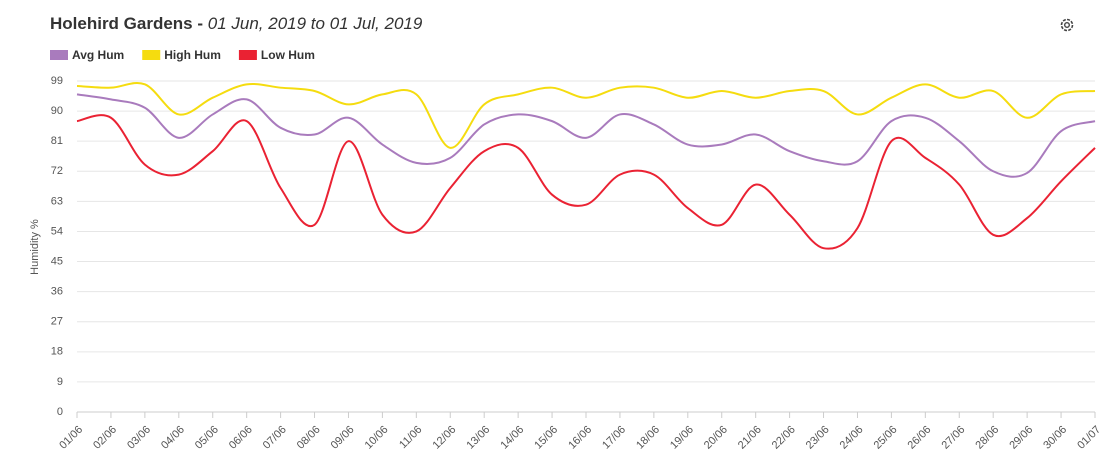  Describe the element at coordinates (275, 438) in the screenshot. I see `x-tick-label: 07/06` at that location.